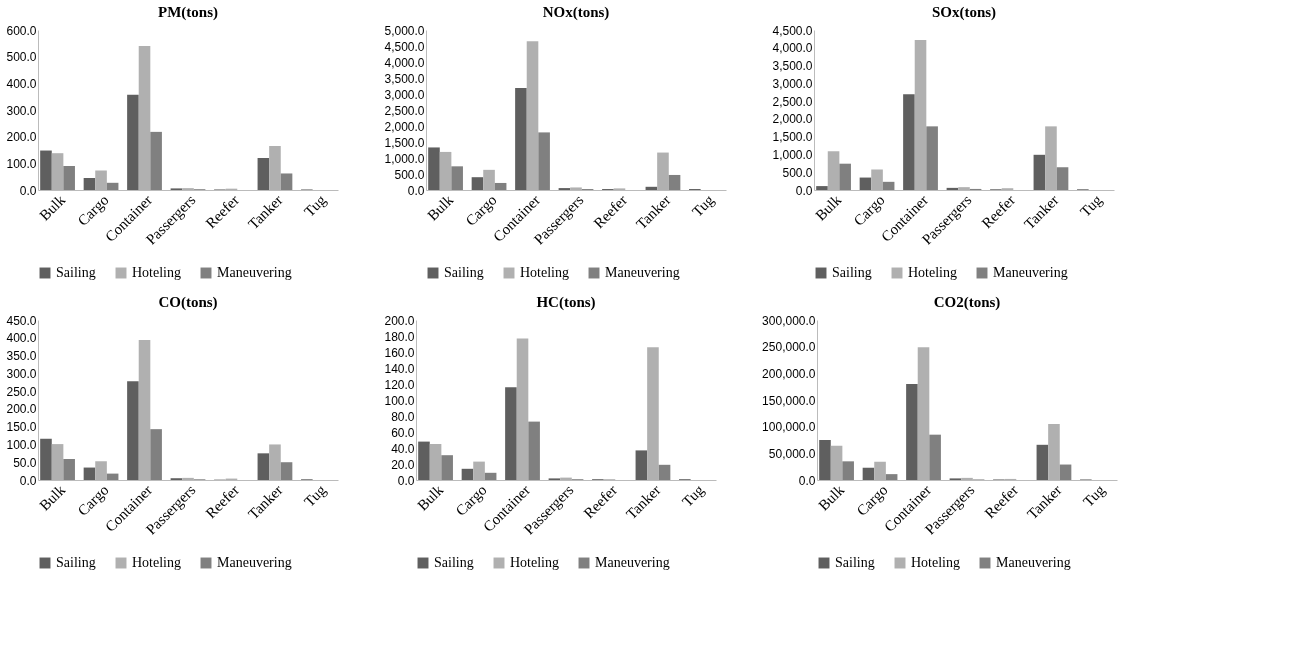  What do you see at coordinates (188, 12) in the screenshot?
I see `chart-title: PM(tons)` at bounding box center [188, 12].